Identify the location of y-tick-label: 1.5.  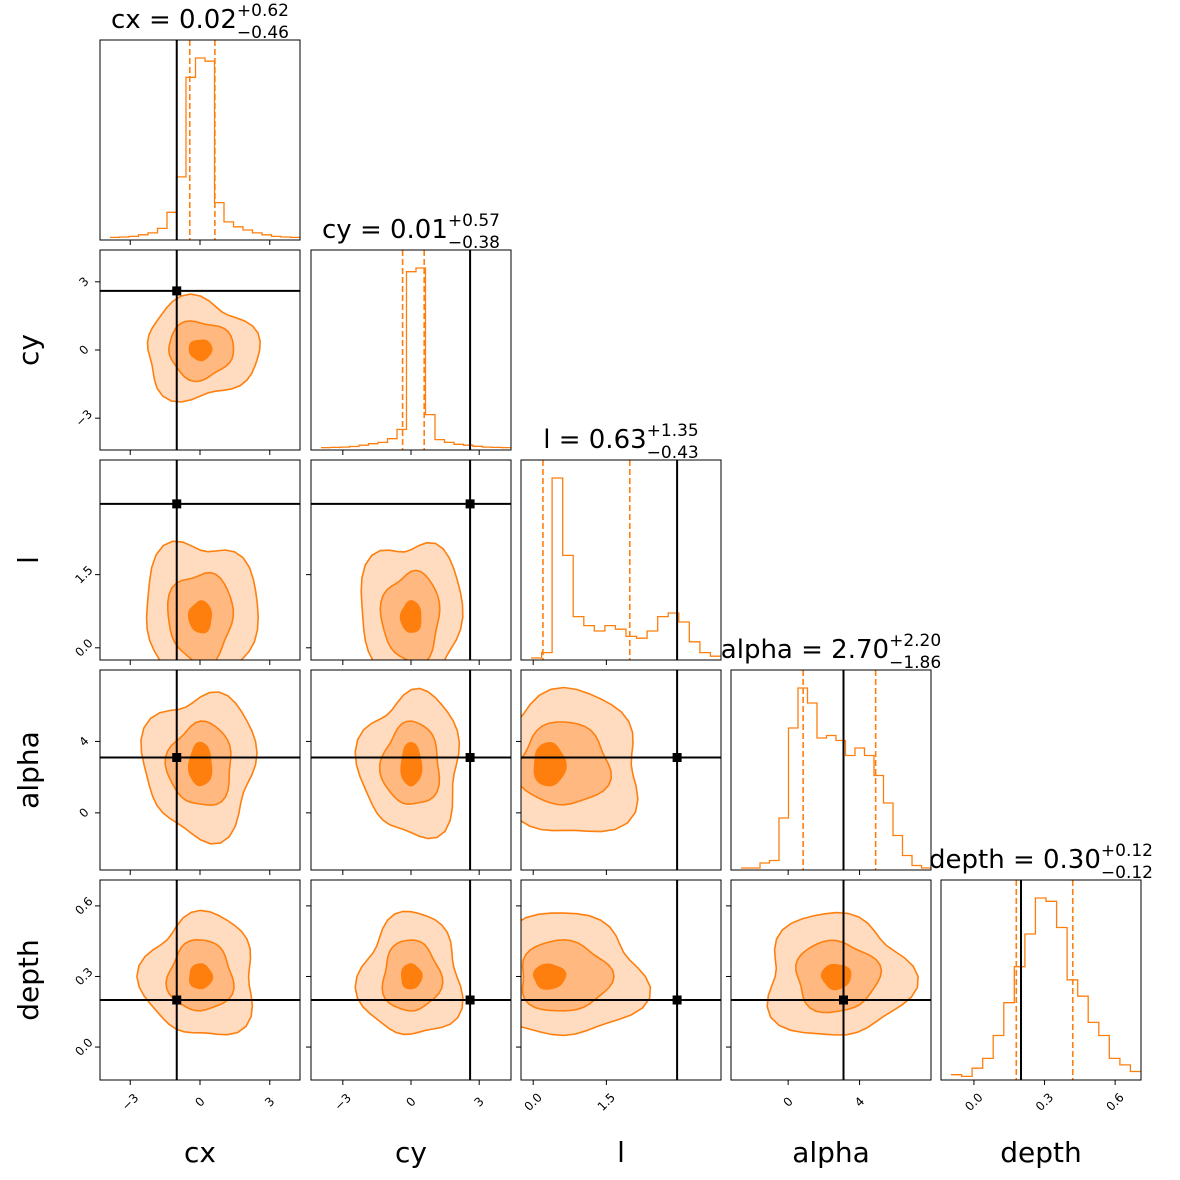
(83, 574).